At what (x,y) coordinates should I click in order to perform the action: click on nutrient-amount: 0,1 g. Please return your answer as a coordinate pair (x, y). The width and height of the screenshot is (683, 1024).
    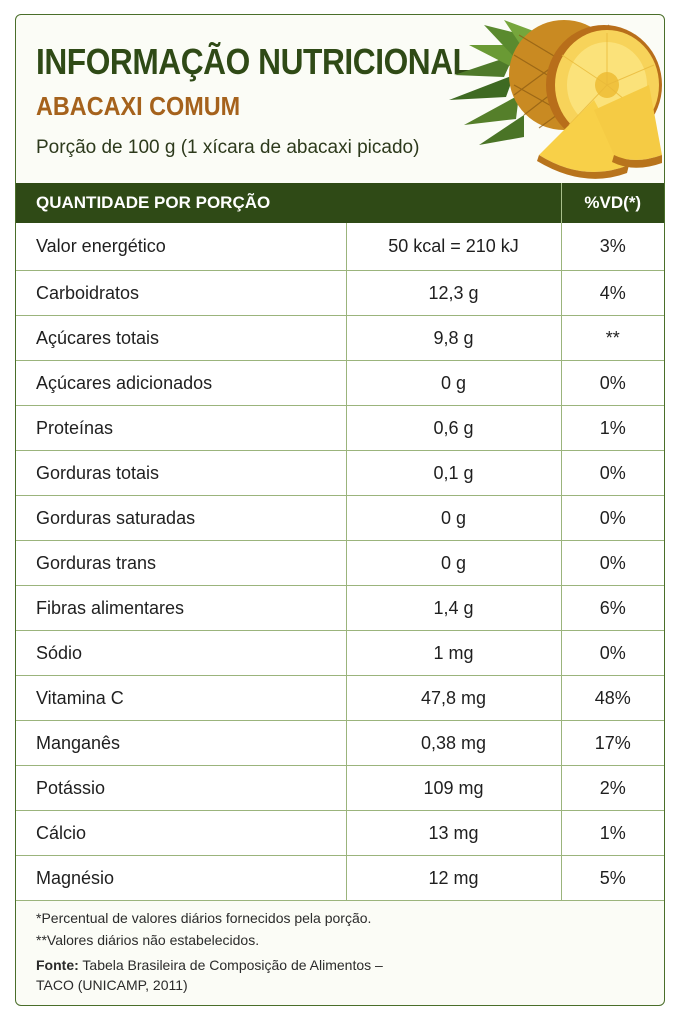
    Looking at the image, I should click on (454, 473).